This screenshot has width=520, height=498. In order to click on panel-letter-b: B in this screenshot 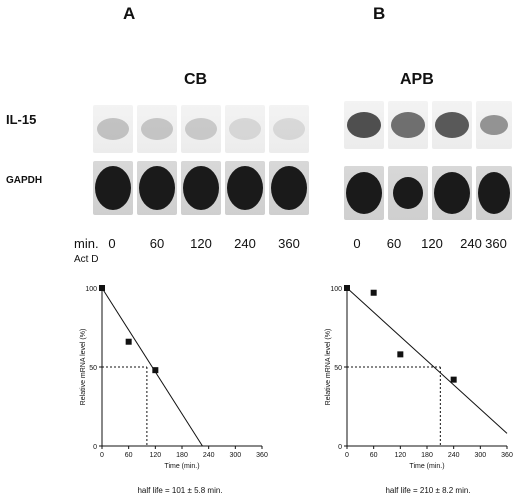, I will do `click(379, 13)`.